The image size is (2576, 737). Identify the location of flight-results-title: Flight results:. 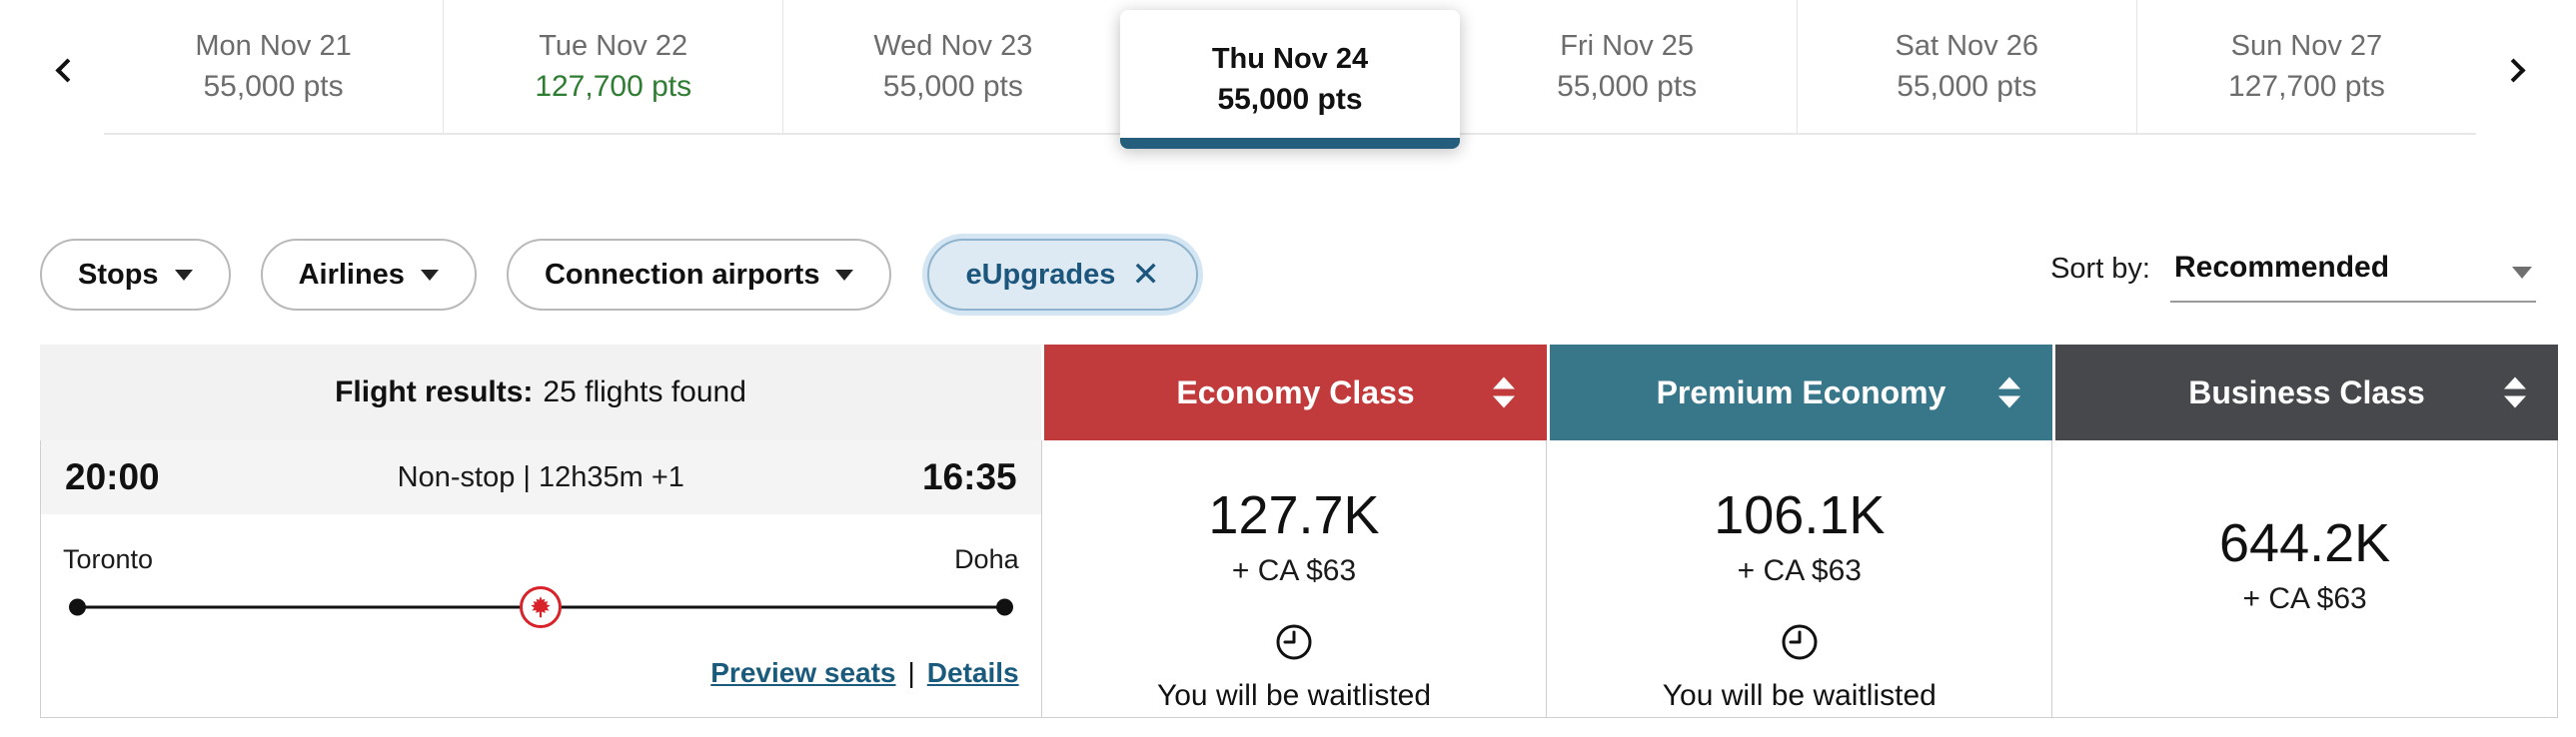
(434, 392).